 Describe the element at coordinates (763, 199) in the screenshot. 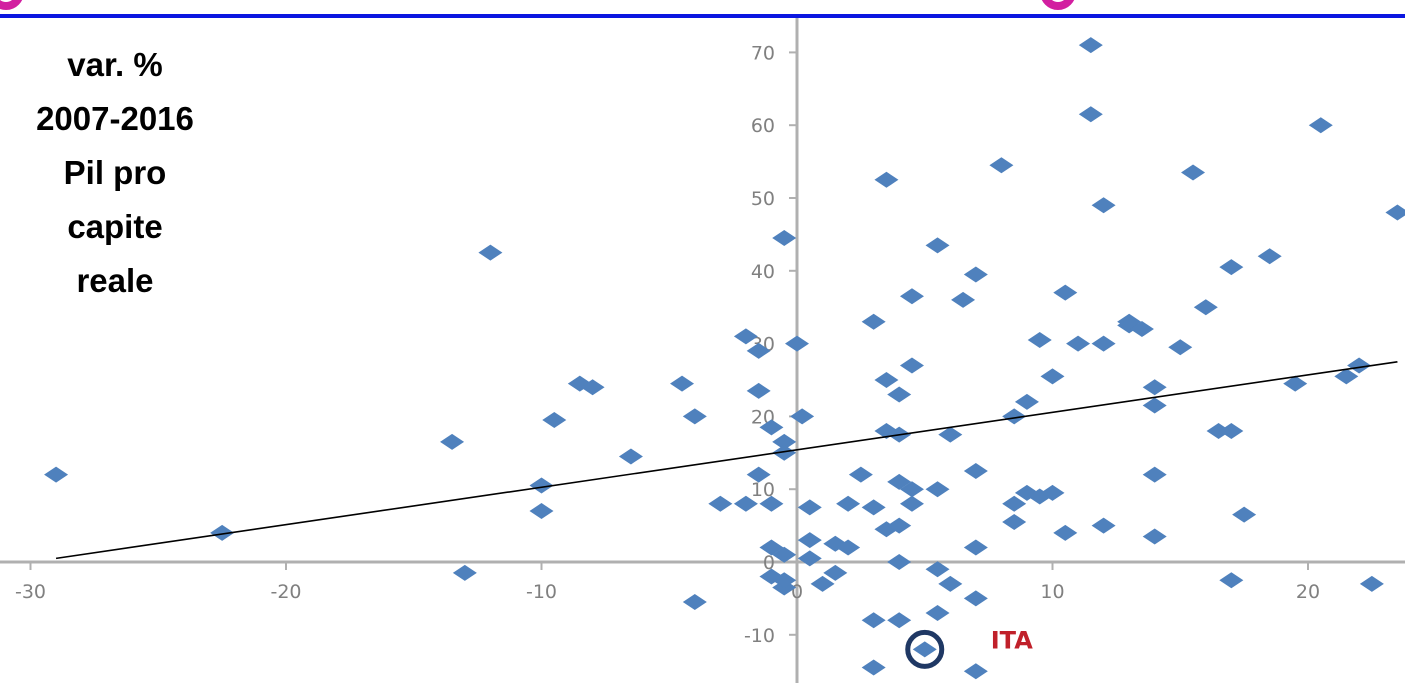

I see `y-tick-label: 50` at that location.